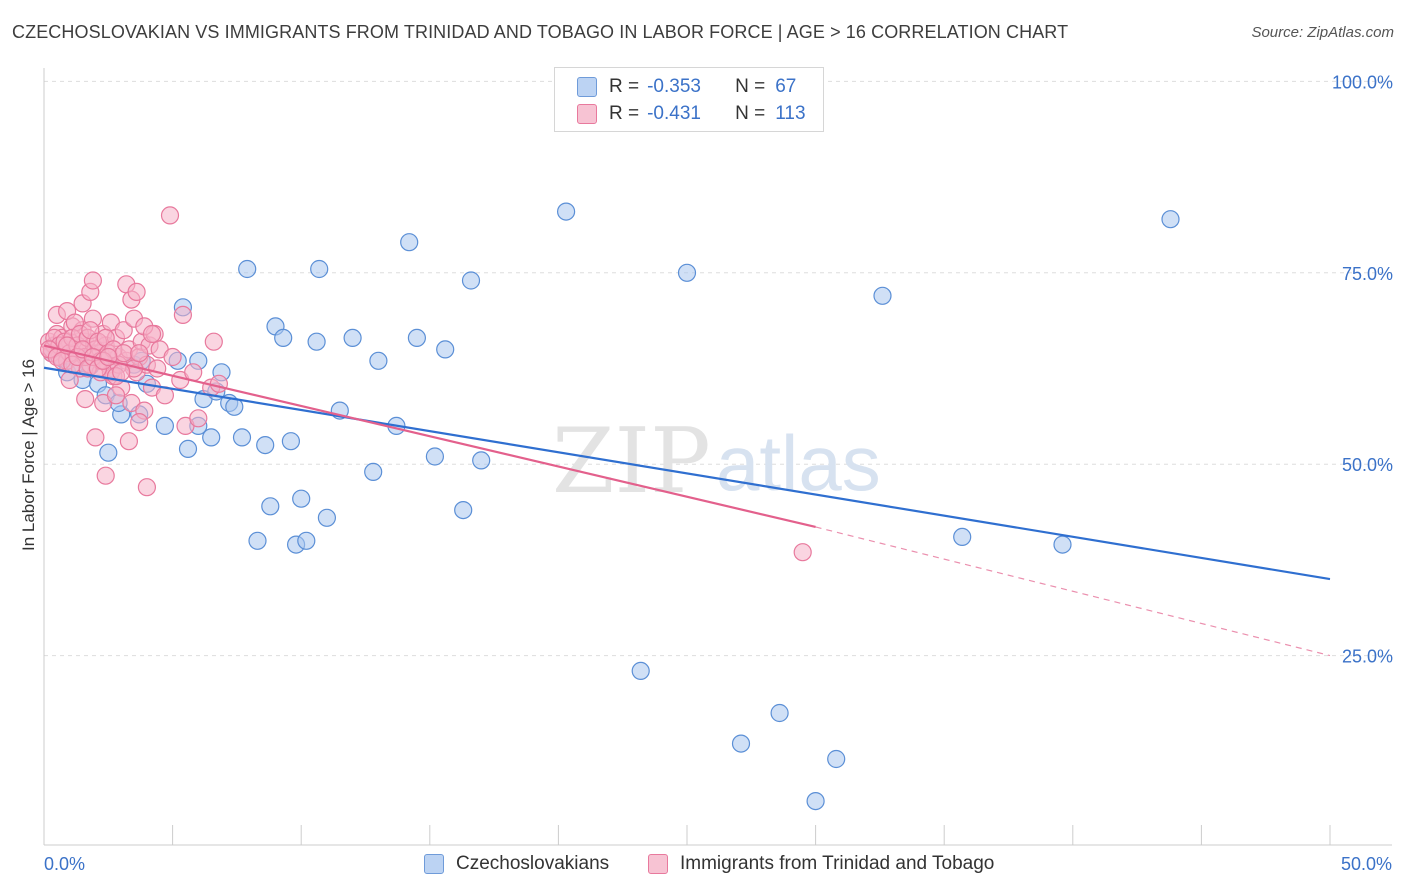 The image size is (1406, 892). What do you see at coordinates (658, 864) in the screenshot?
I see `series-swatch-pink` at bounding box center [658, 864].